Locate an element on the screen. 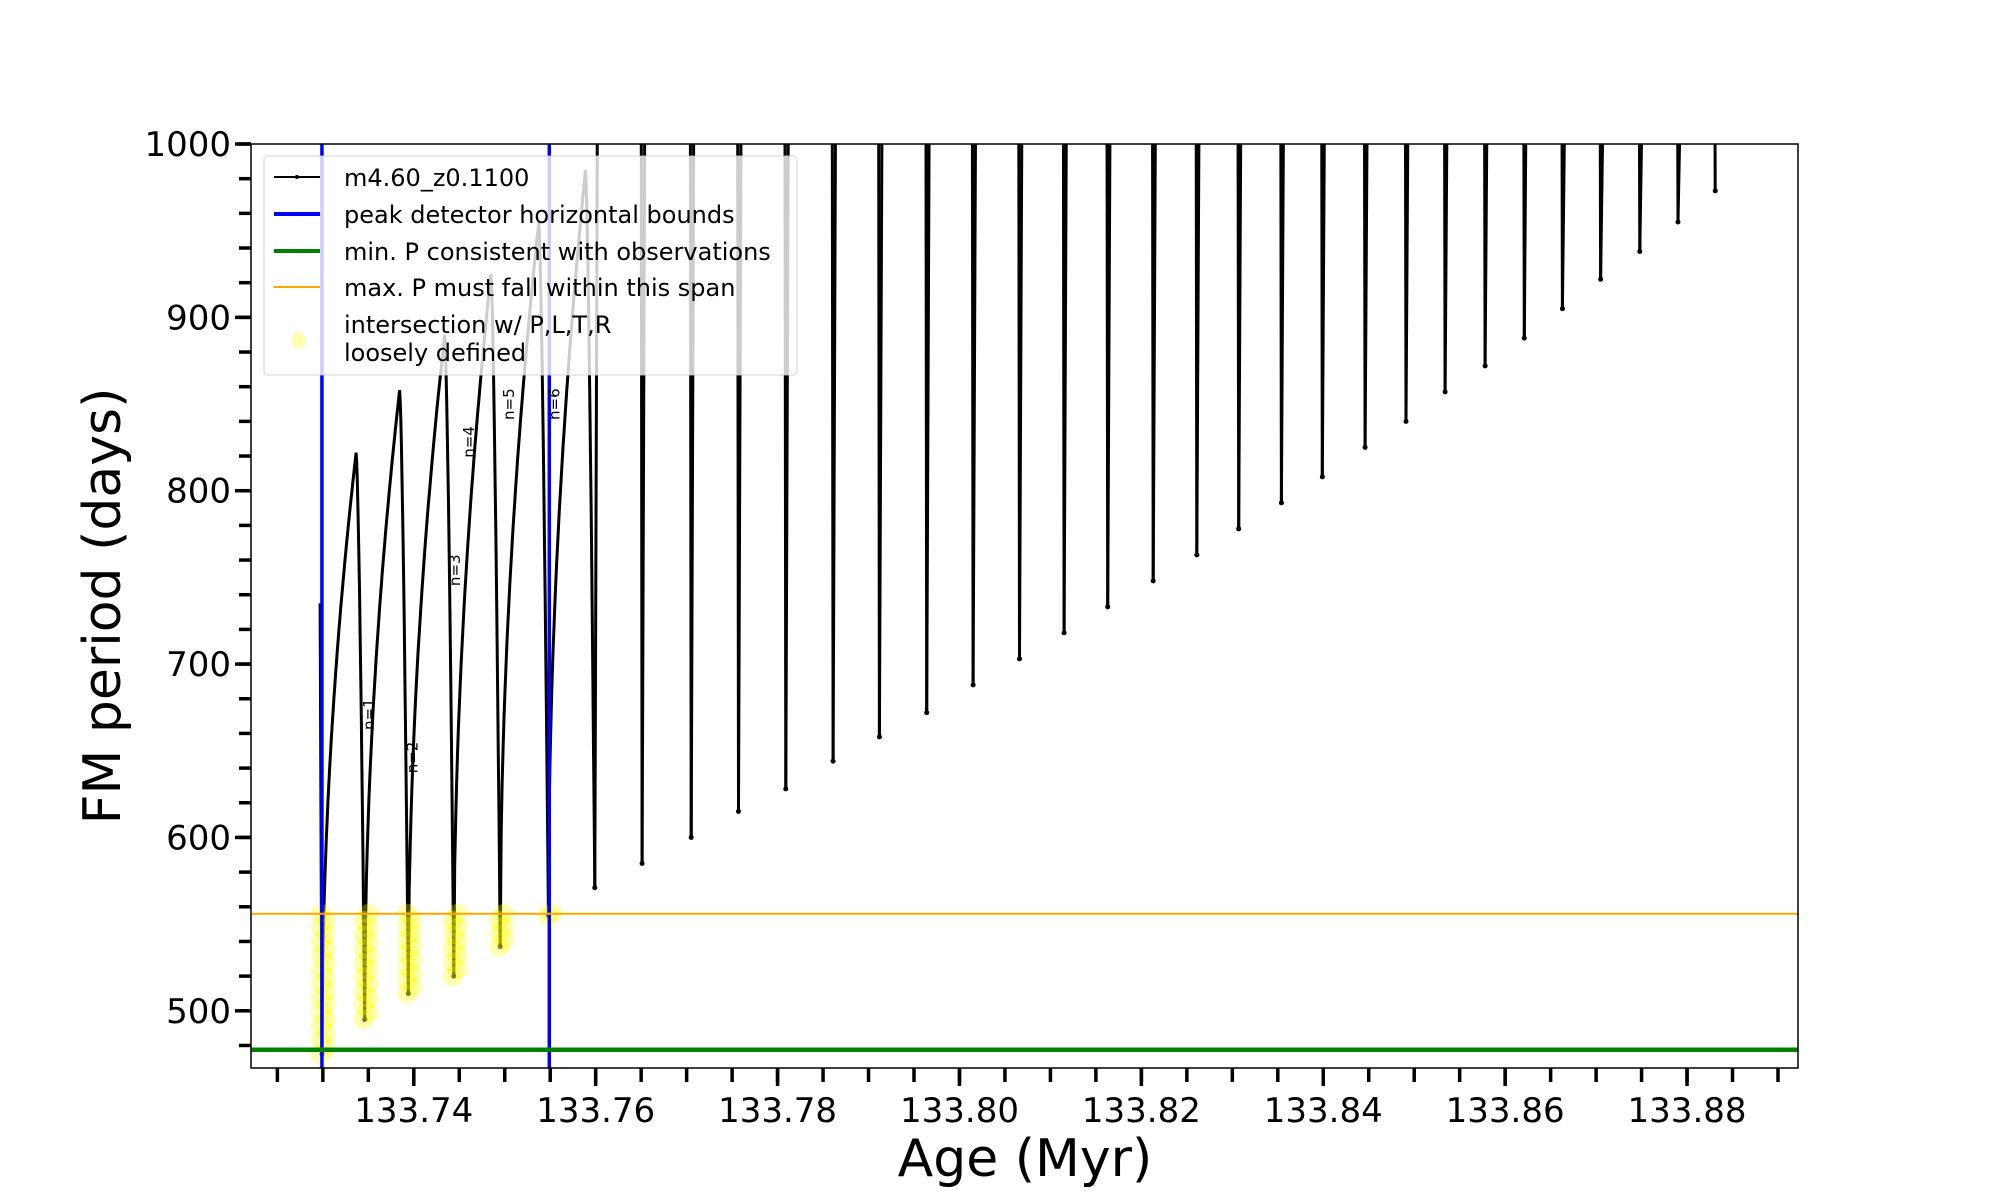 This screenshot has height=1204, width=2000. x-tick-label: 133.74 is located at coordinates (413, 1111).